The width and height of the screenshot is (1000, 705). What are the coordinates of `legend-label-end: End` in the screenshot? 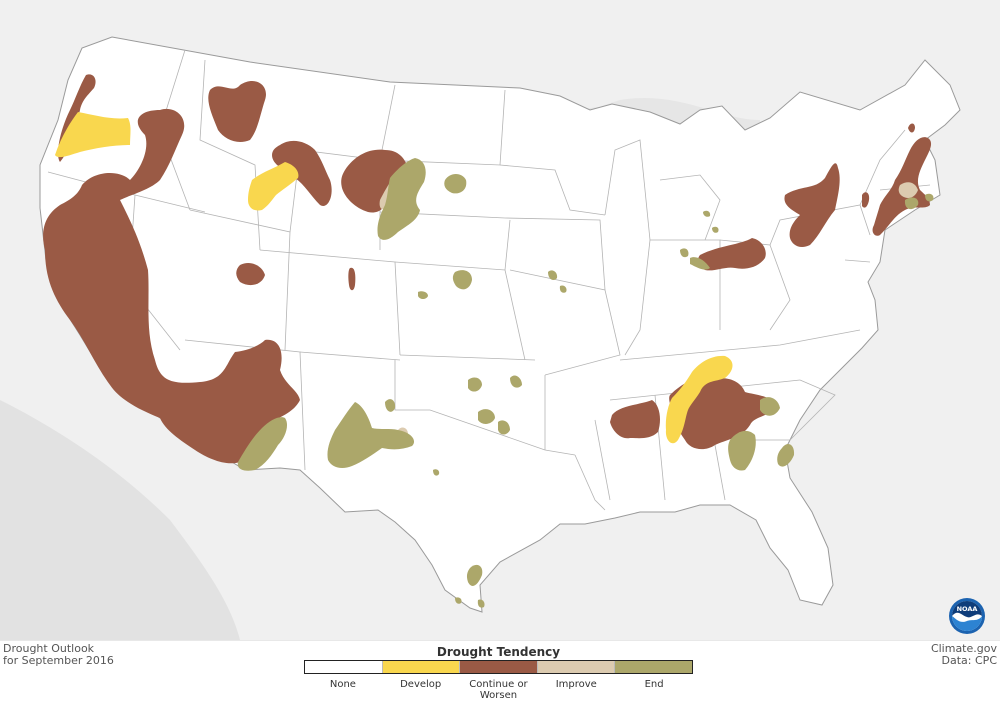 It's located at (654, 684).